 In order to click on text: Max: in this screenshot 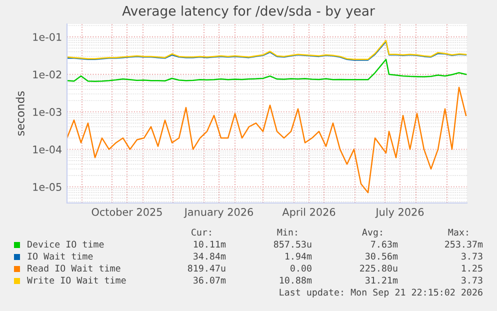, I will do `click(458, 232)`.